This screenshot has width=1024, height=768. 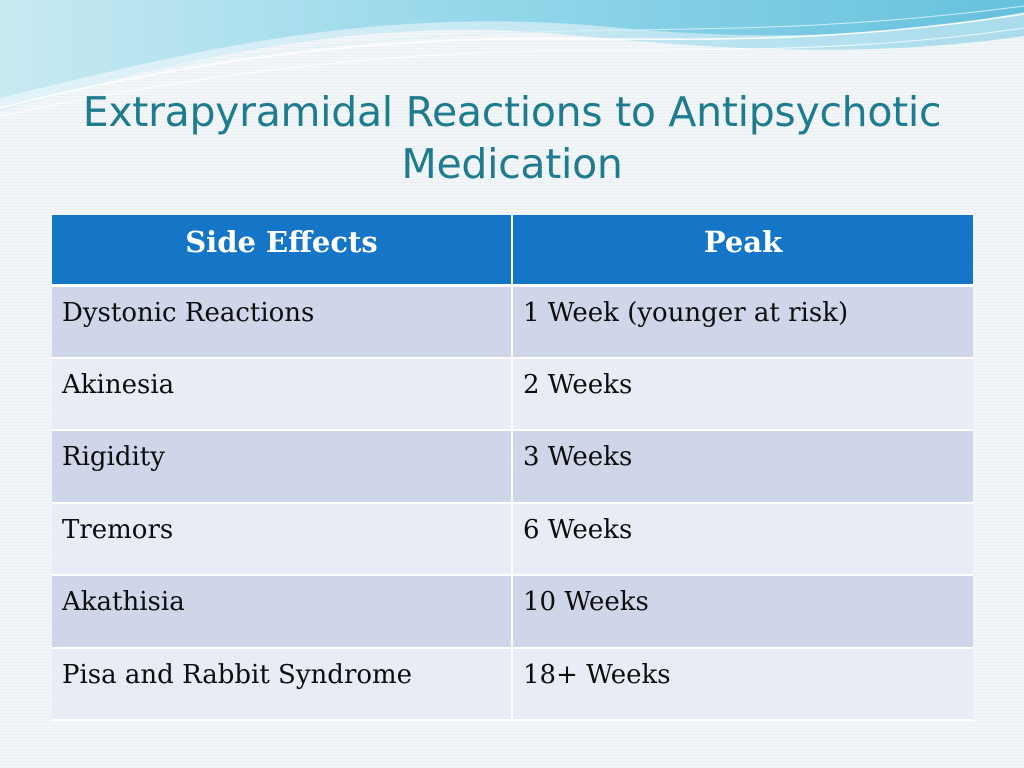 What do you see at coordinates (282, 612) in the screenshot?
I see `side-effect-cell: Akathisia` at bounding box center [282, 612].